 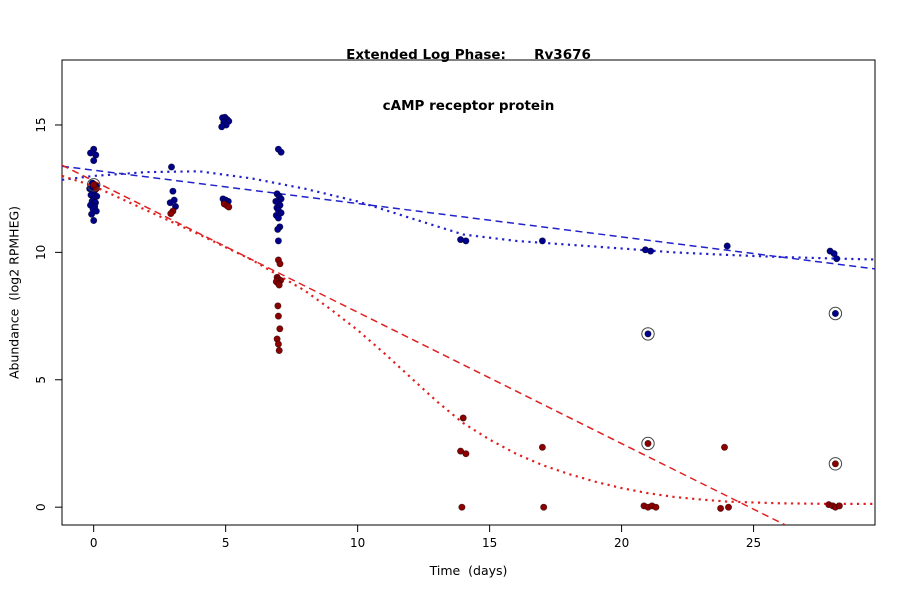 I want to click on x-tick-label: 5, so click(x=226, y=543).